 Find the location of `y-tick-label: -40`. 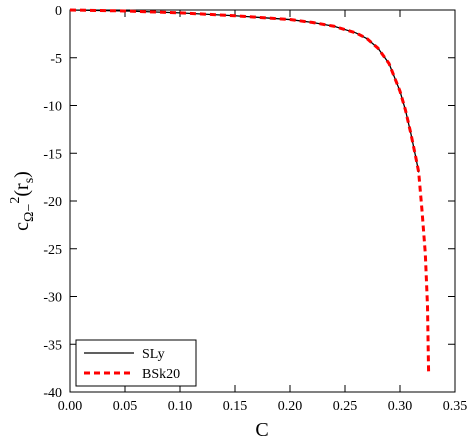

y-tick-label: -40 is located at coordinates (52, 393).